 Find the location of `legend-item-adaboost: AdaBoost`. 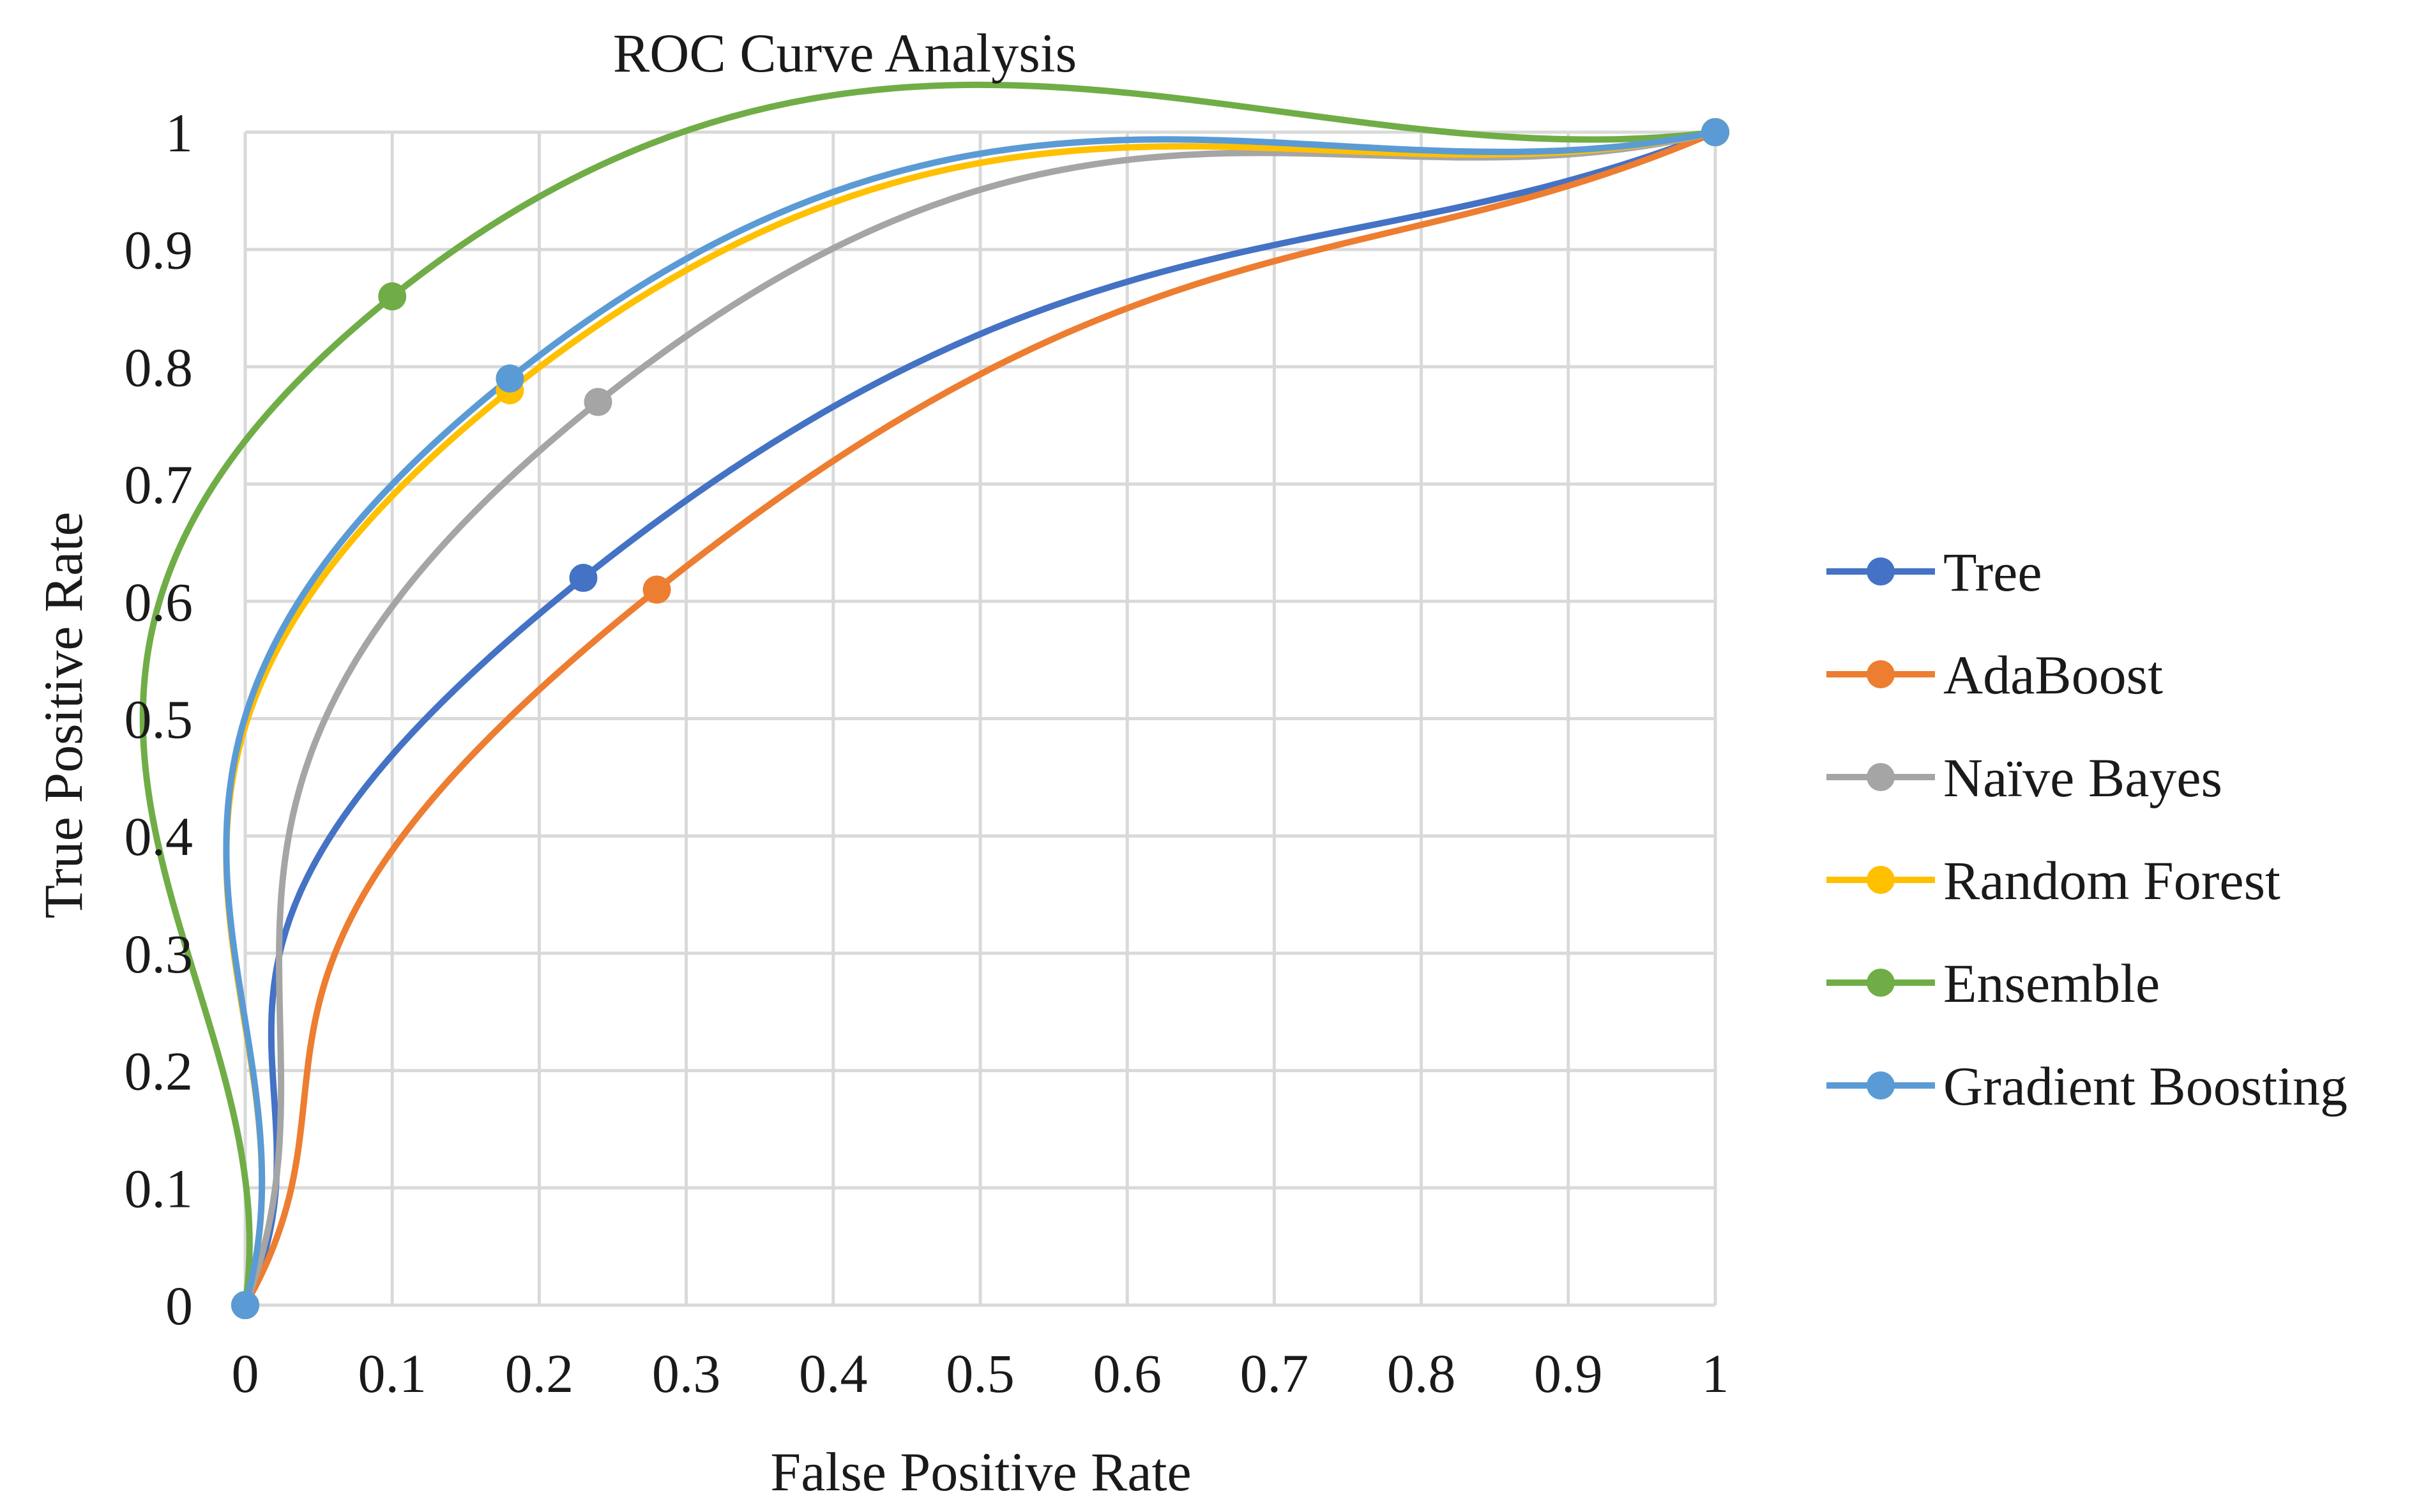

legend-item-adaboost: AdaBoost is located at coordinates (1994, 675).